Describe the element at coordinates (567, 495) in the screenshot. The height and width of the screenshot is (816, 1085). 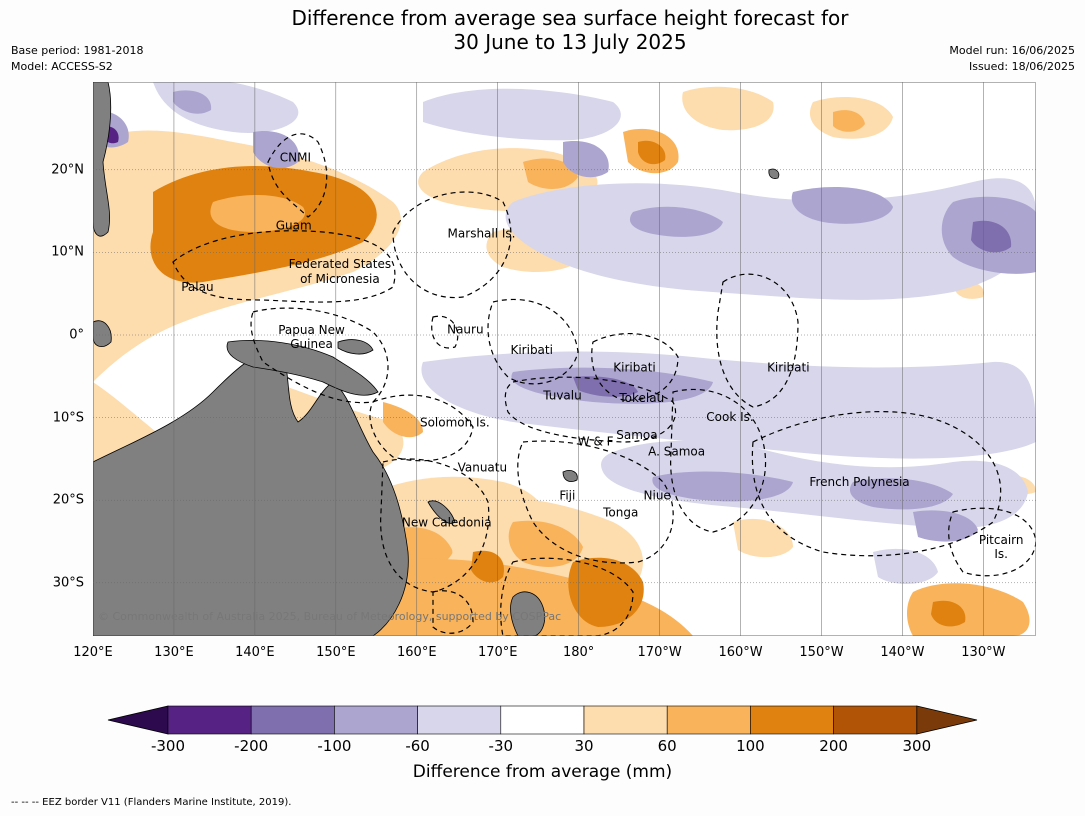
I see `place-label: Fiji` at that location.